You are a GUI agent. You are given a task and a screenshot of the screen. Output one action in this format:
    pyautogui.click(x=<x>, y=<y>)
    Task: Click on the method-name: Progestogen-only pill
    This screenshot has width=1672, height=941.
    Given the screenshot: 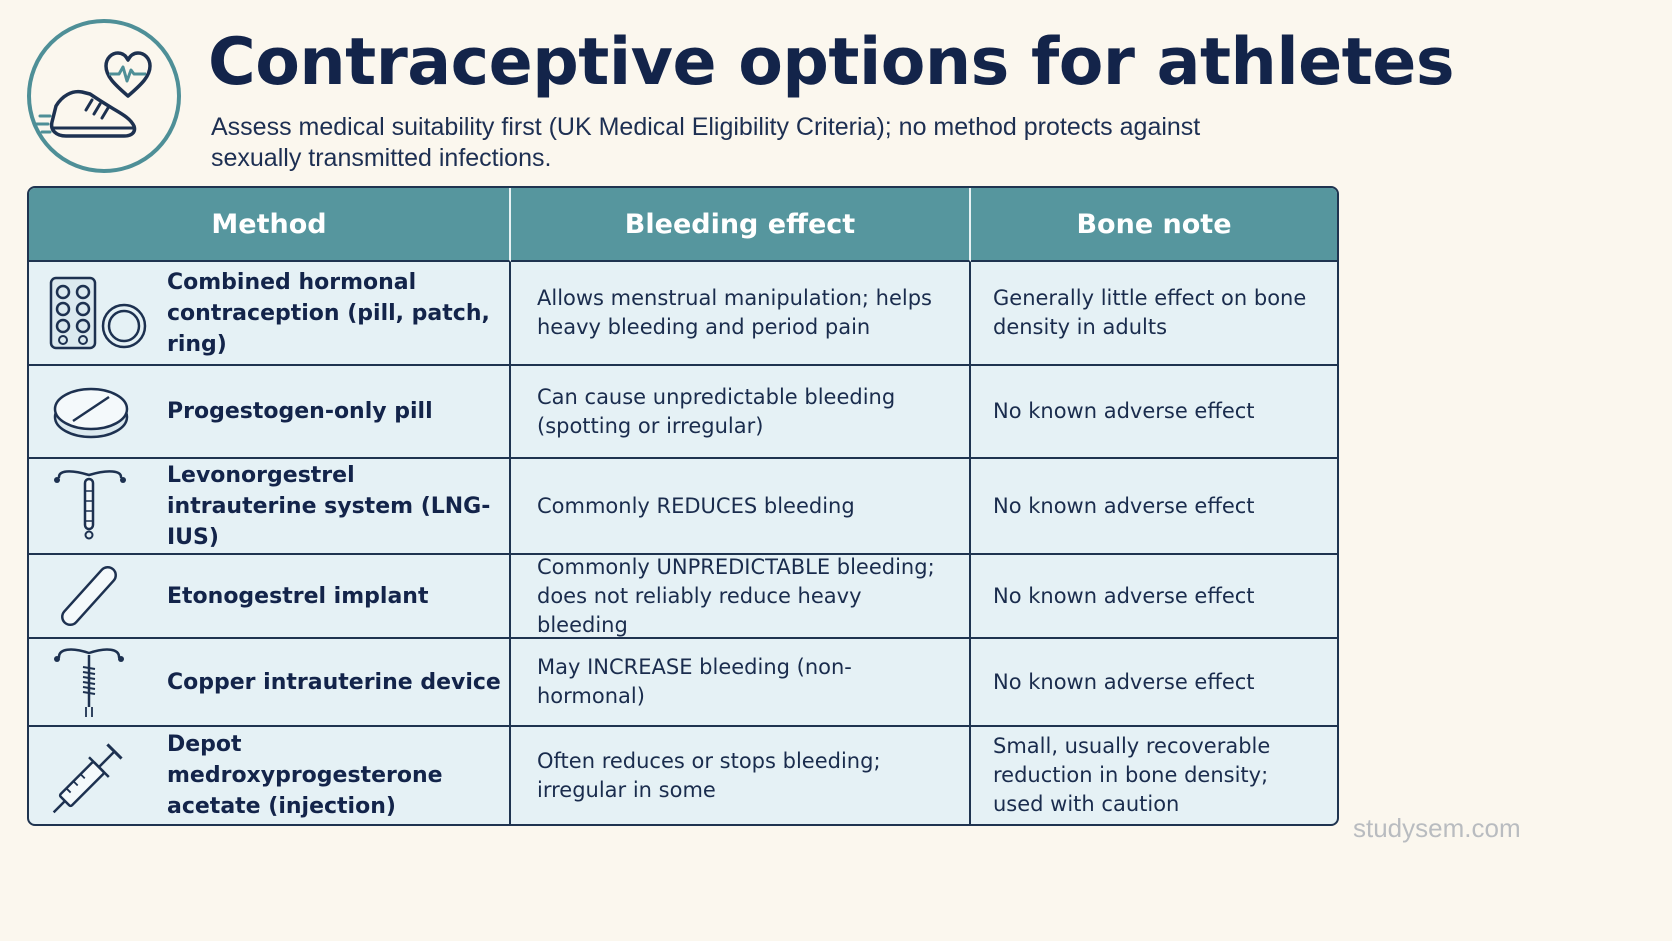 What is the action you would take?
    pyautogui.click(x=300, y=411)
    